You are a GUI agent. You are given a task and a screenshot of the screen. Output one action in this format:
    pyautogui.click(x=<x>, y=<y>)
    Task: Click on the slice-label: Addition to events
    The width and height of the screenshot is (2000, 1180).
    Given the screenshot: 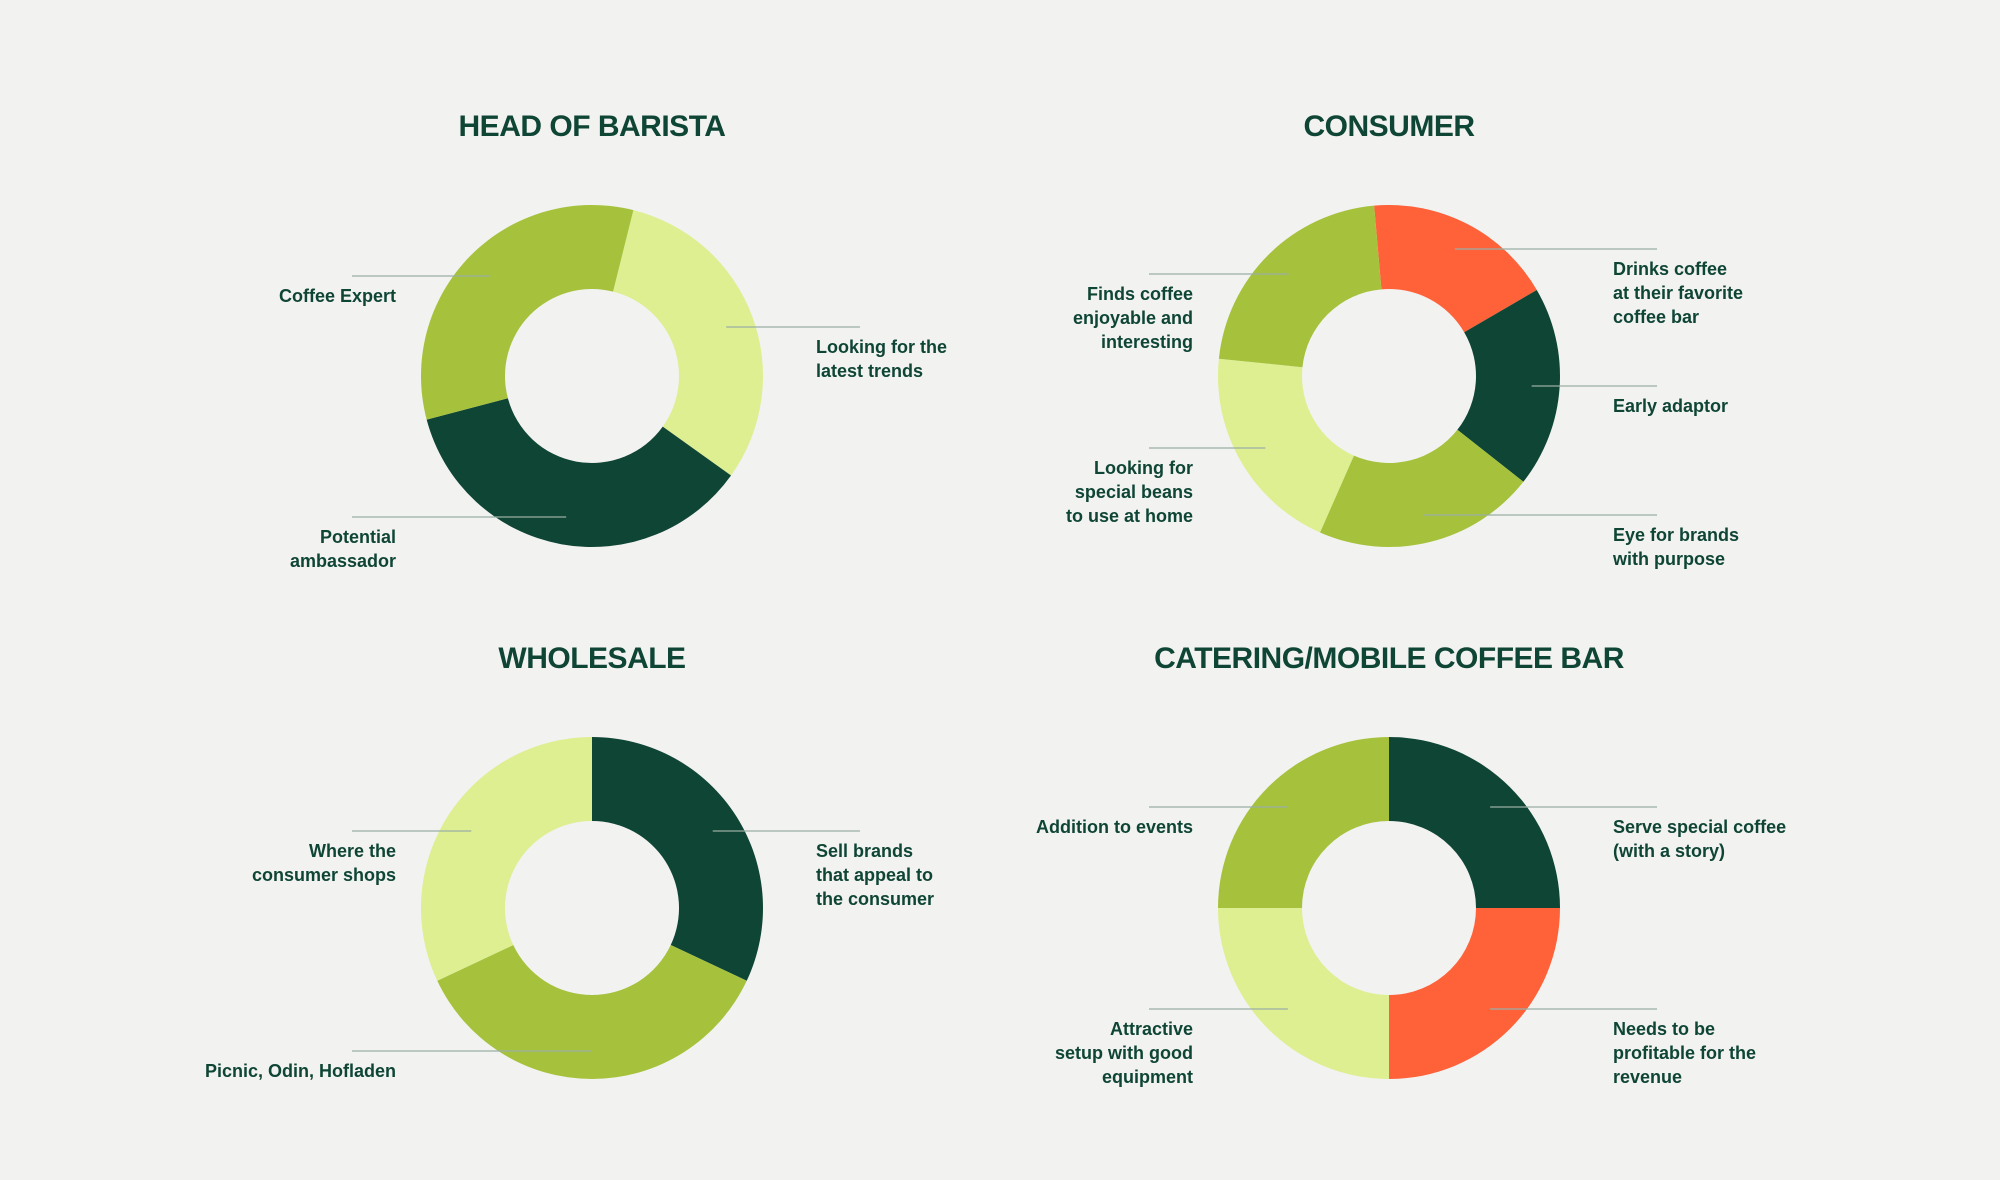 What is the action you would take?
    pyautogui.click(x=1114, y=827)
    